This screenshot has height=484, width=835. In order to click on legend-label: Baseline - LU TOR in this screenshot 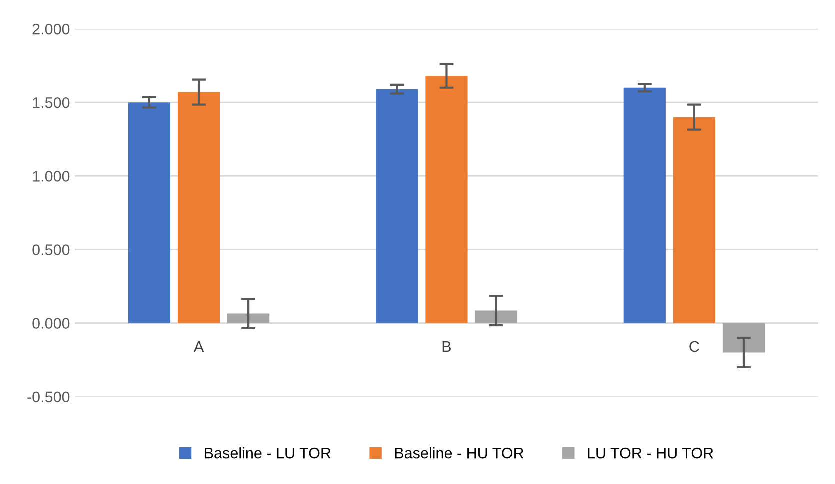, I will do `click(268, 453)`.